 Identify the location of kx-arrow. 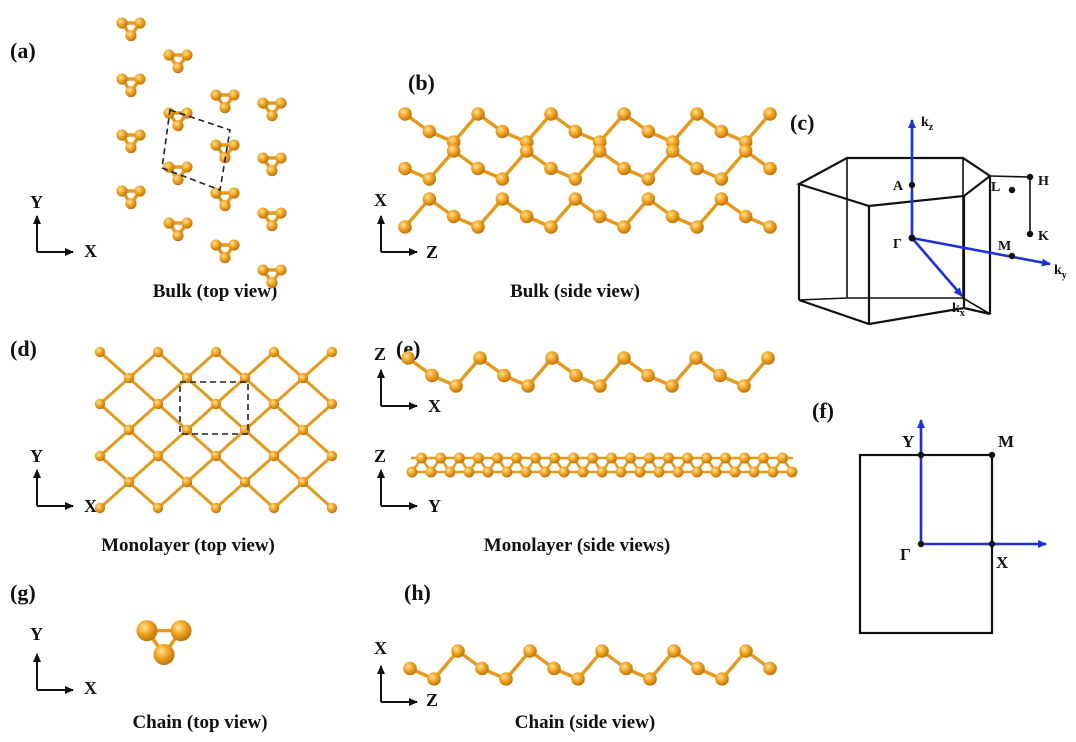
(937, 267).